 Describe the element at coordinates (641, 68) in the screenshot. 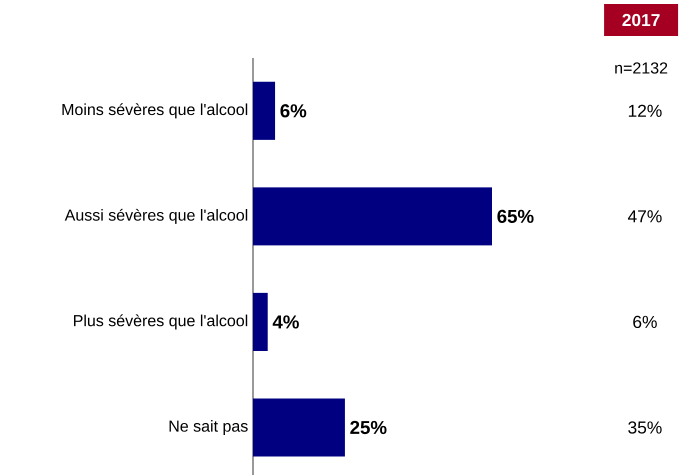

I see `text: n=2132` at that location.